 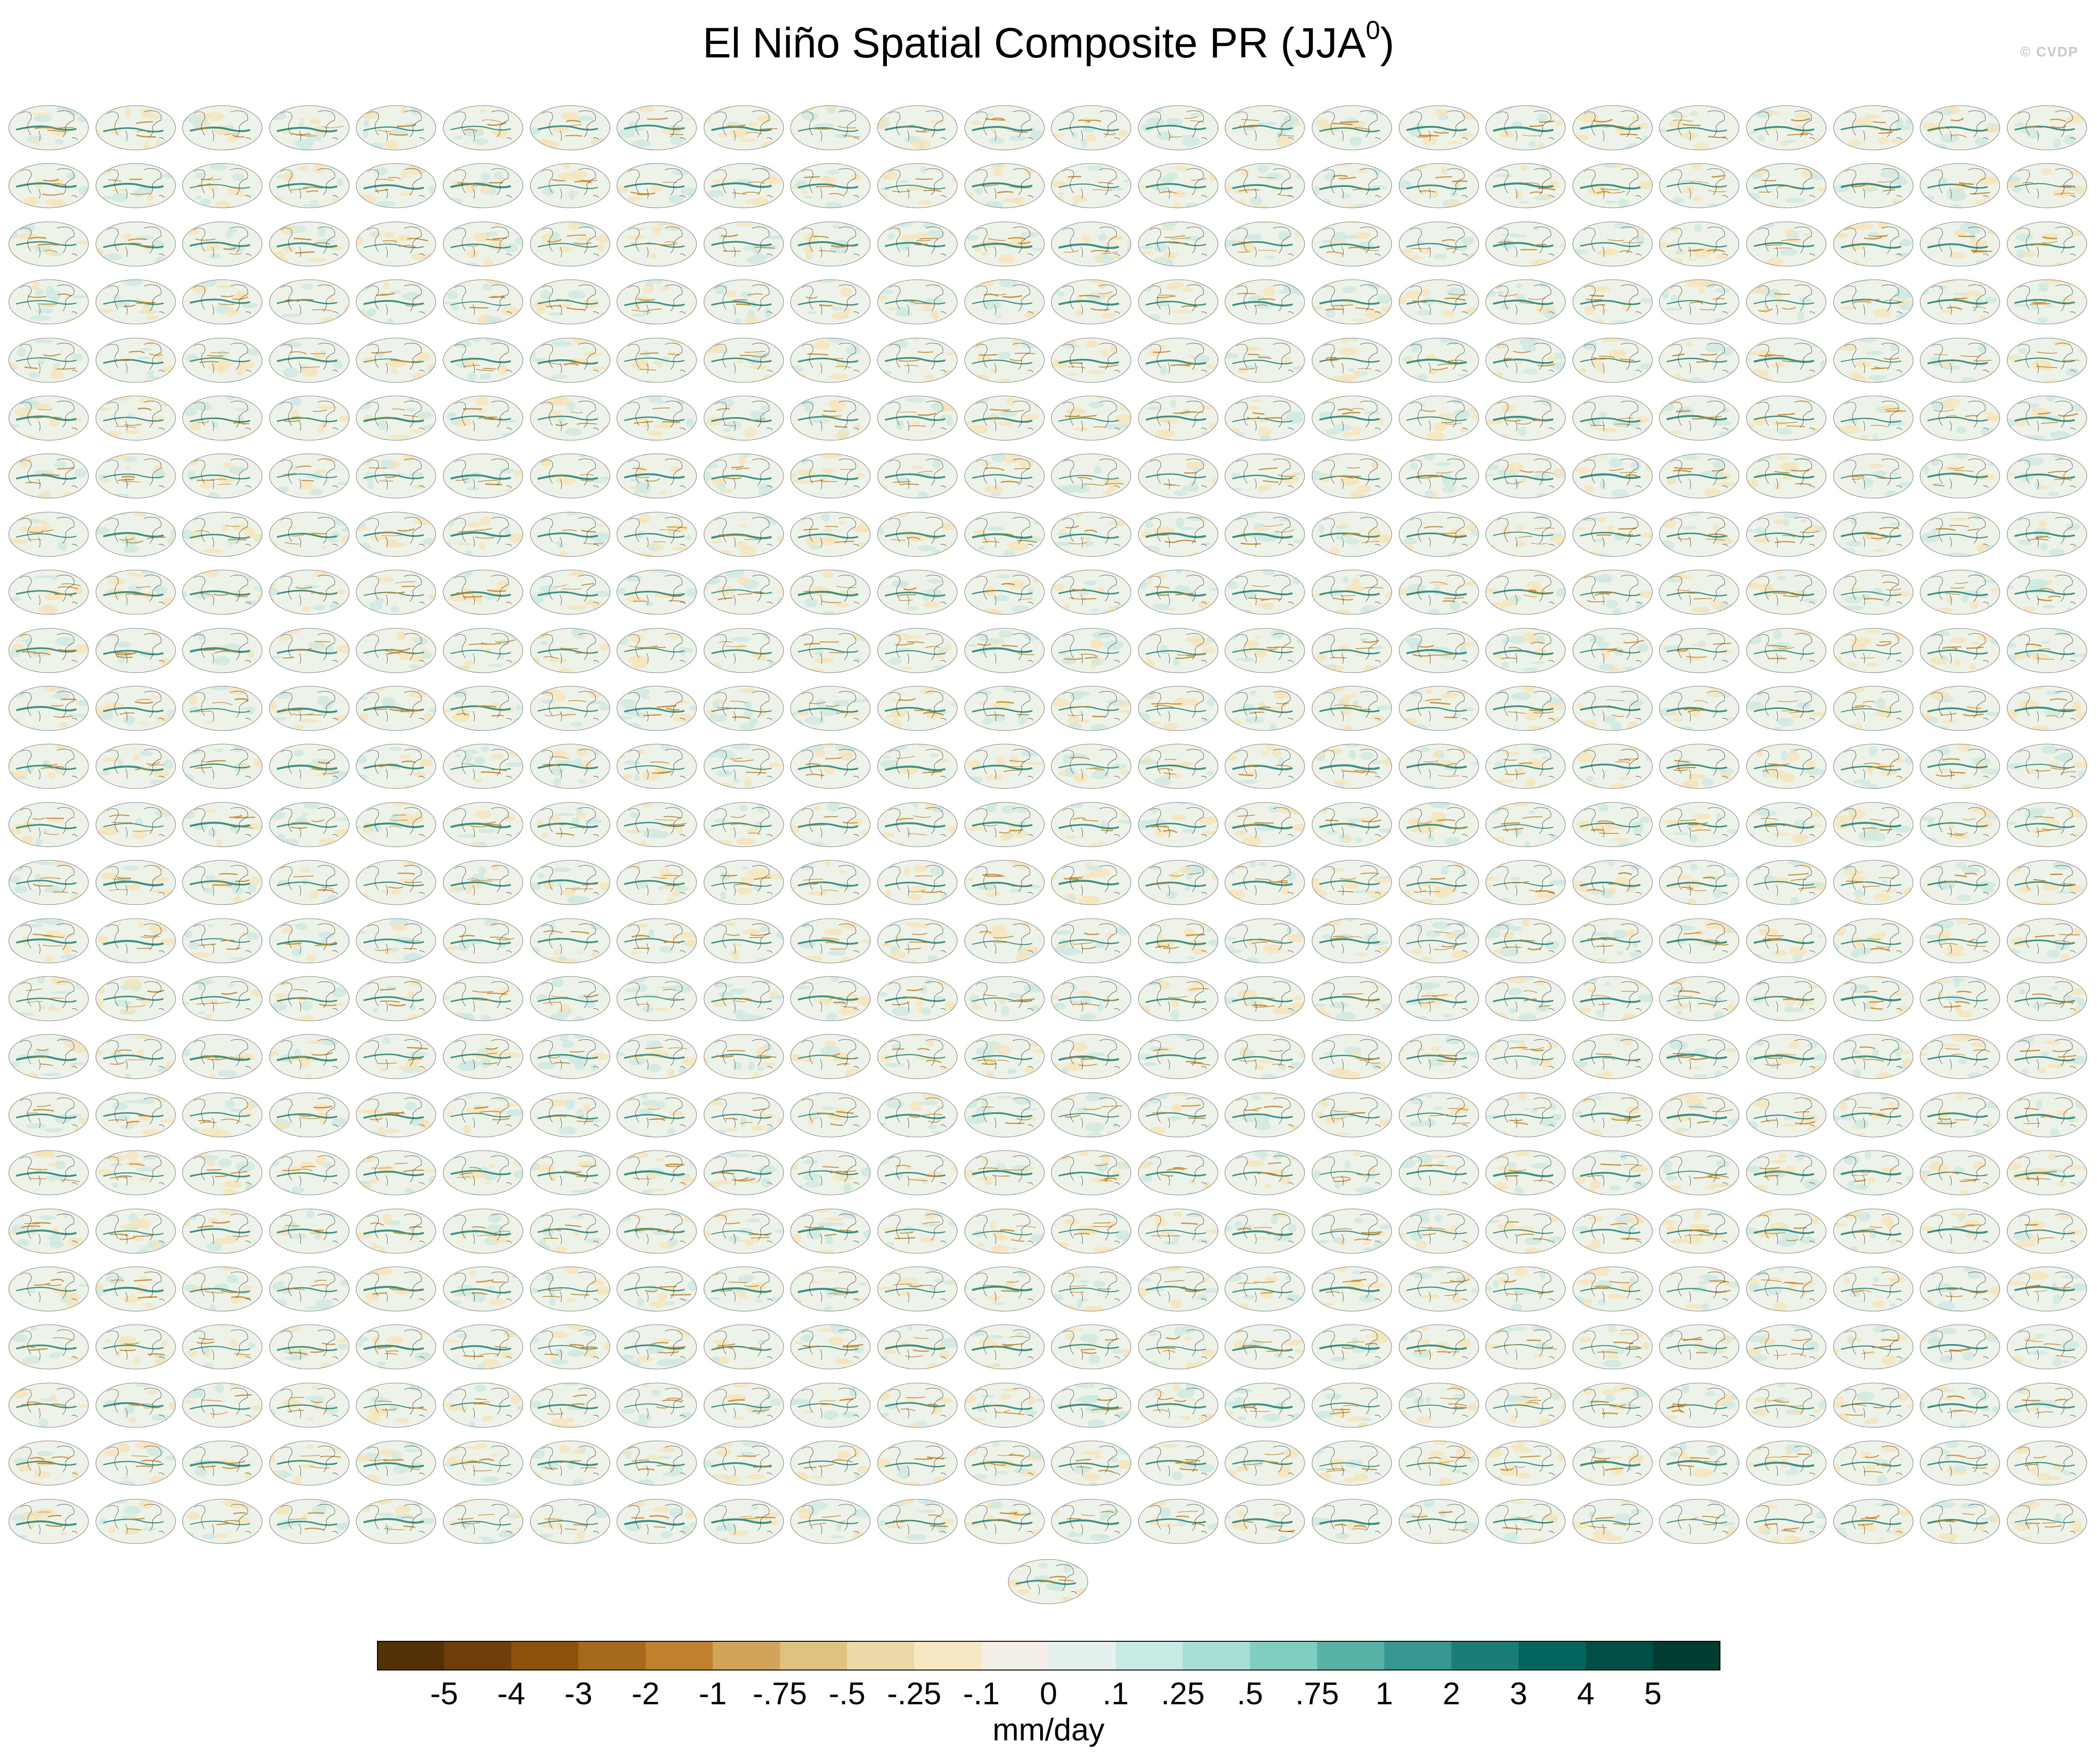 I want to click on colorbar-tick-label: -2, so click(x=645, y=1694).